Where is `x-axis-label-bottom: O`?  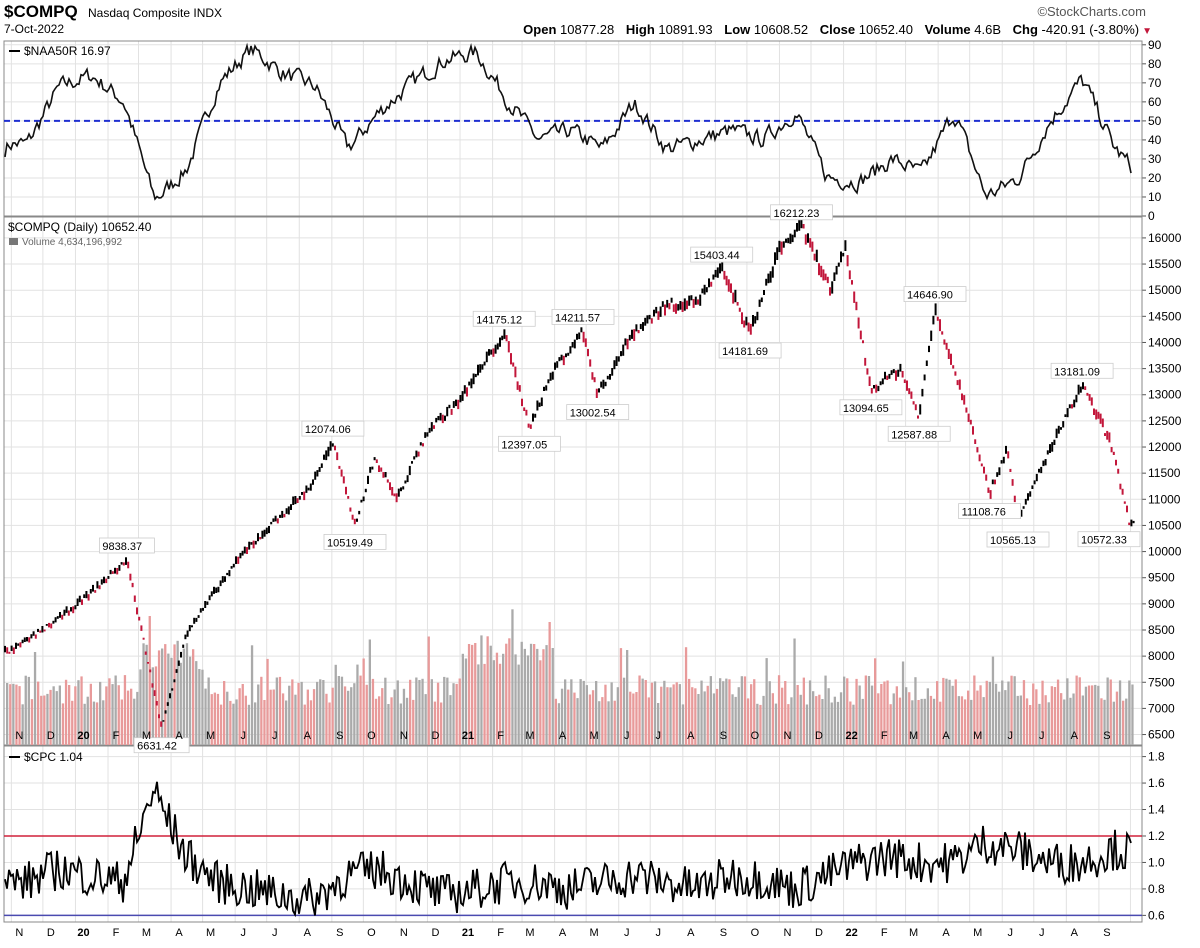
x-axis-label-bottom: O is located at coordinates (755, 933).